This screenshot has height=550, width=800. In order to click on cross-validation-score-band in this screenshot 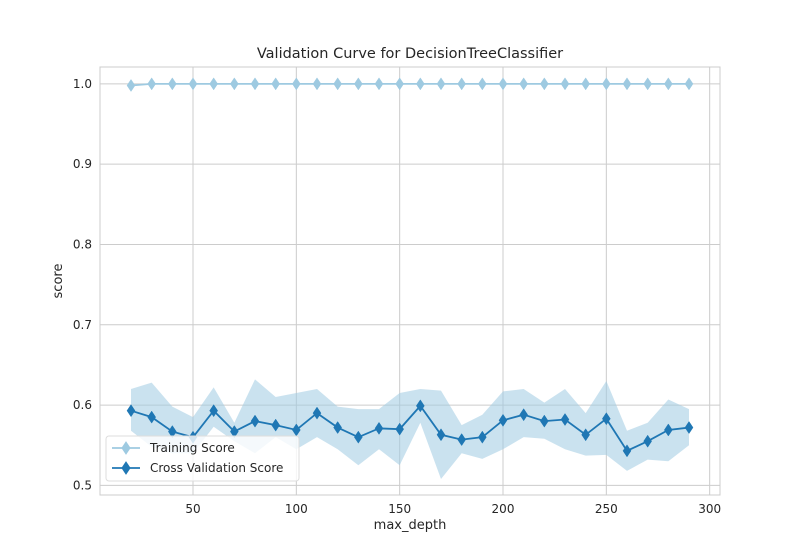, I will do `click(410, 429)`.